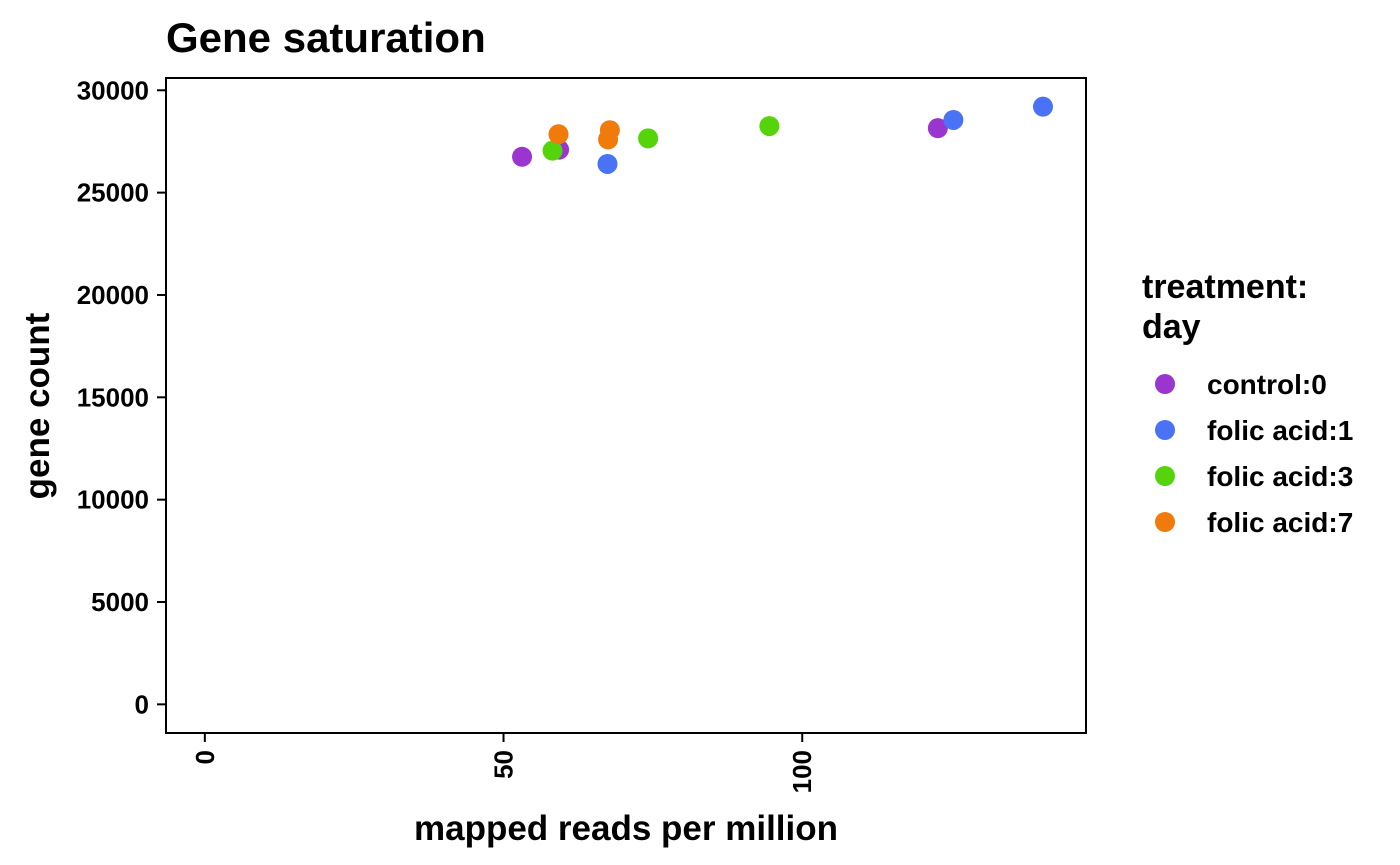 Image resolution: width=1400 pixels, height=865 pixels. What do you see at coordinates (113, 397) in the screenshot?
I see `y-tick-label: 15000` at bounding box center [113, 397].